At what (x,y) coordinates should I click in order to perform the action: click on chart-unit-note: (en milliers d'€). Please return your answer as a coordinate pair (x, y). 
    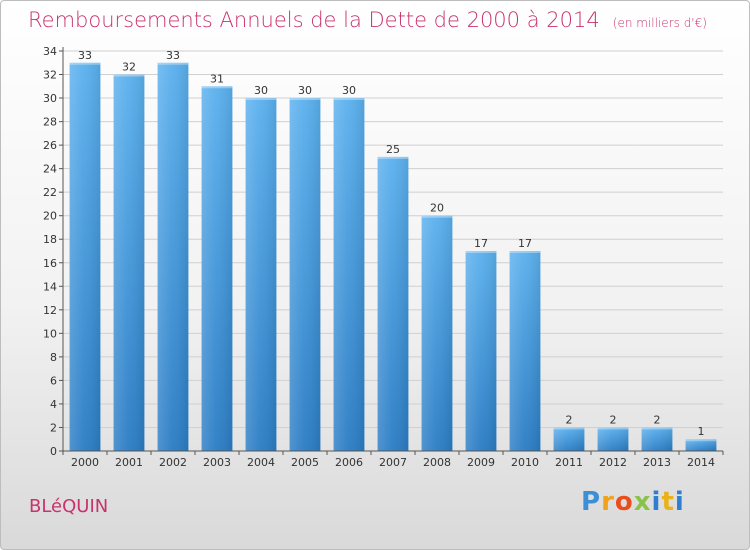
    Looking at the image, I should click on (659, 23).